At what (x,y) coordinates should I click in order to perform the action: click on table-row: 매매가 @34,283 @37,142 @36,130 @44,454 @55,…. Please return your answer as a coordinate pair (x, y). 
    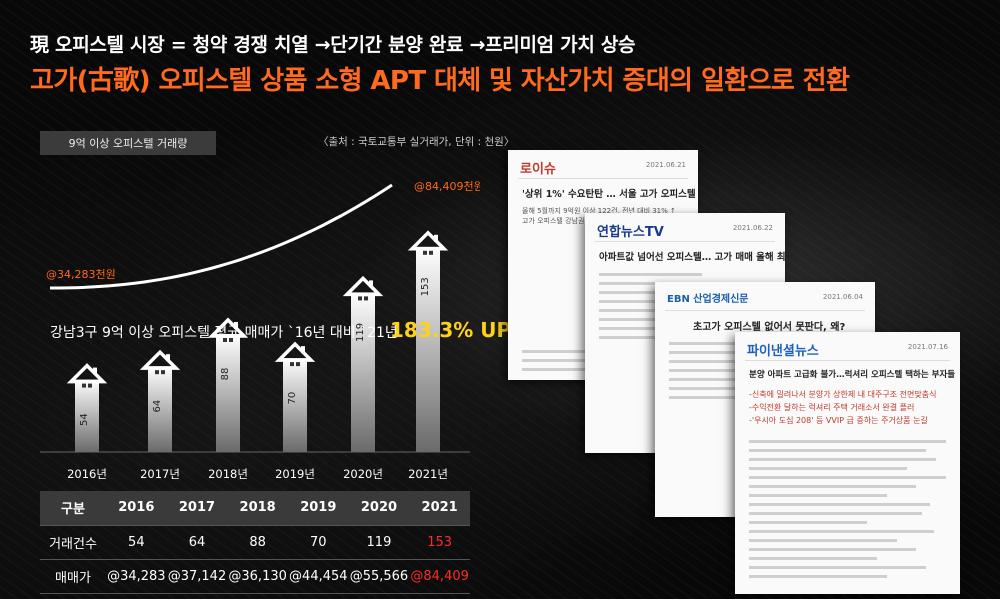
    Looking at the image, I should click on (255, 576).